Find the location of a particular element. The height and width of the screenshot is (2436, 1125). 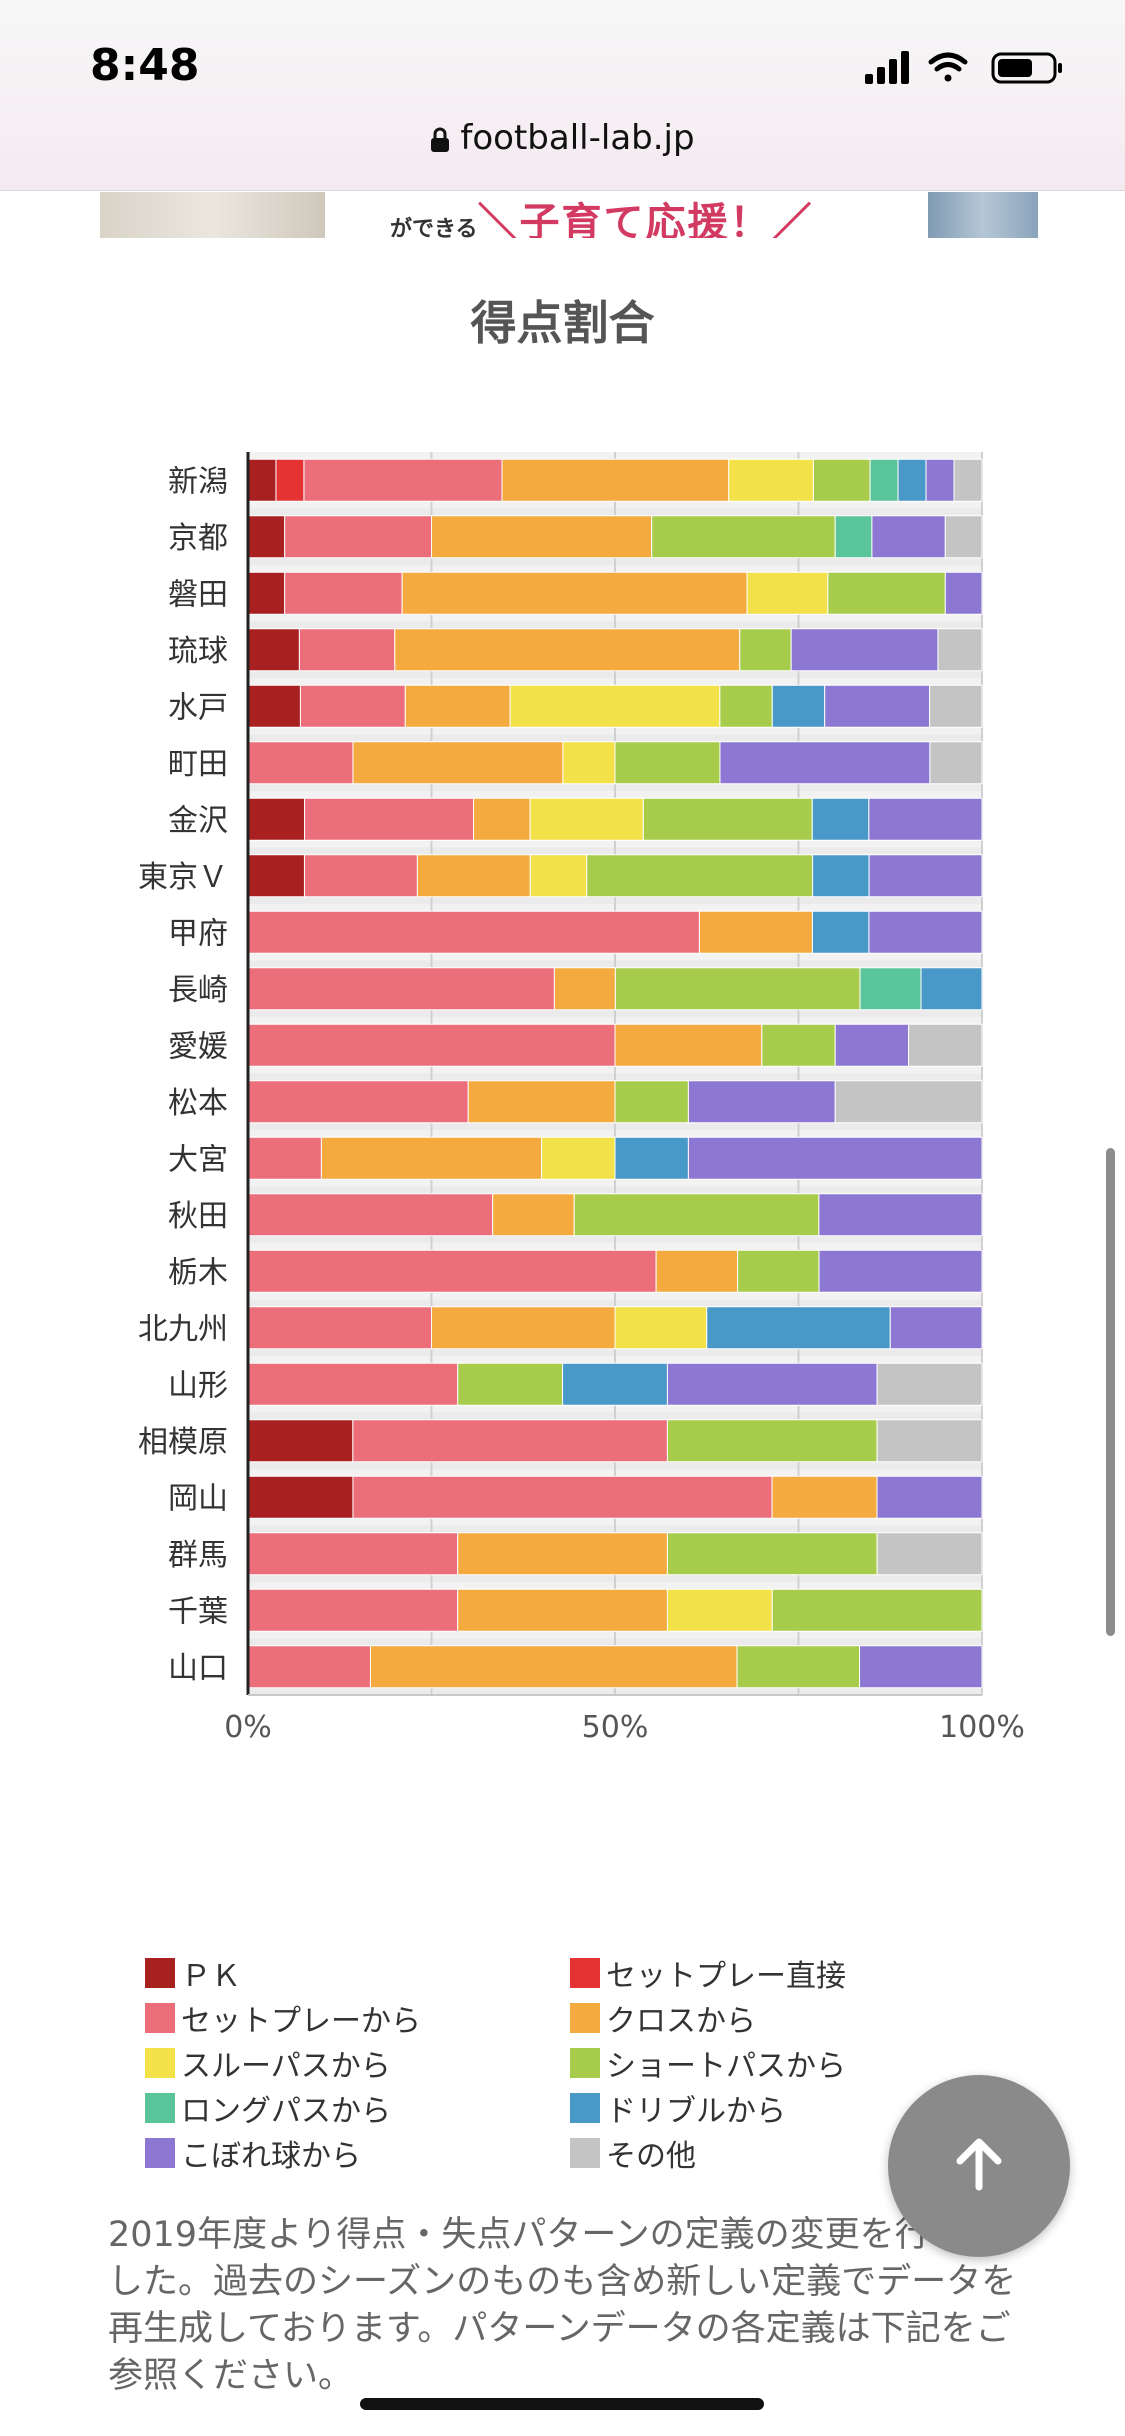

legend-label: クロスから is located at coordinates (681, 2021).